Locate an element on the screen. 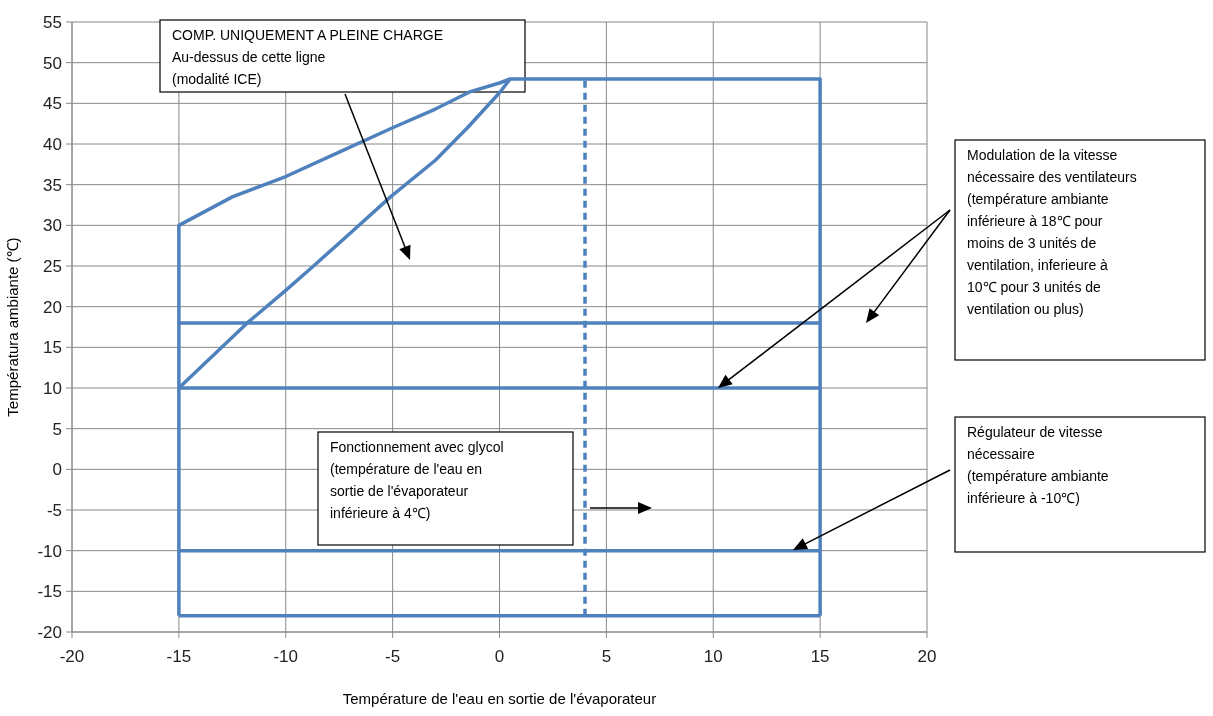 This screenshot has height=716, width=1213. y-axis-title: Températura ambiante (℃) is located at coordinates (12, 327).